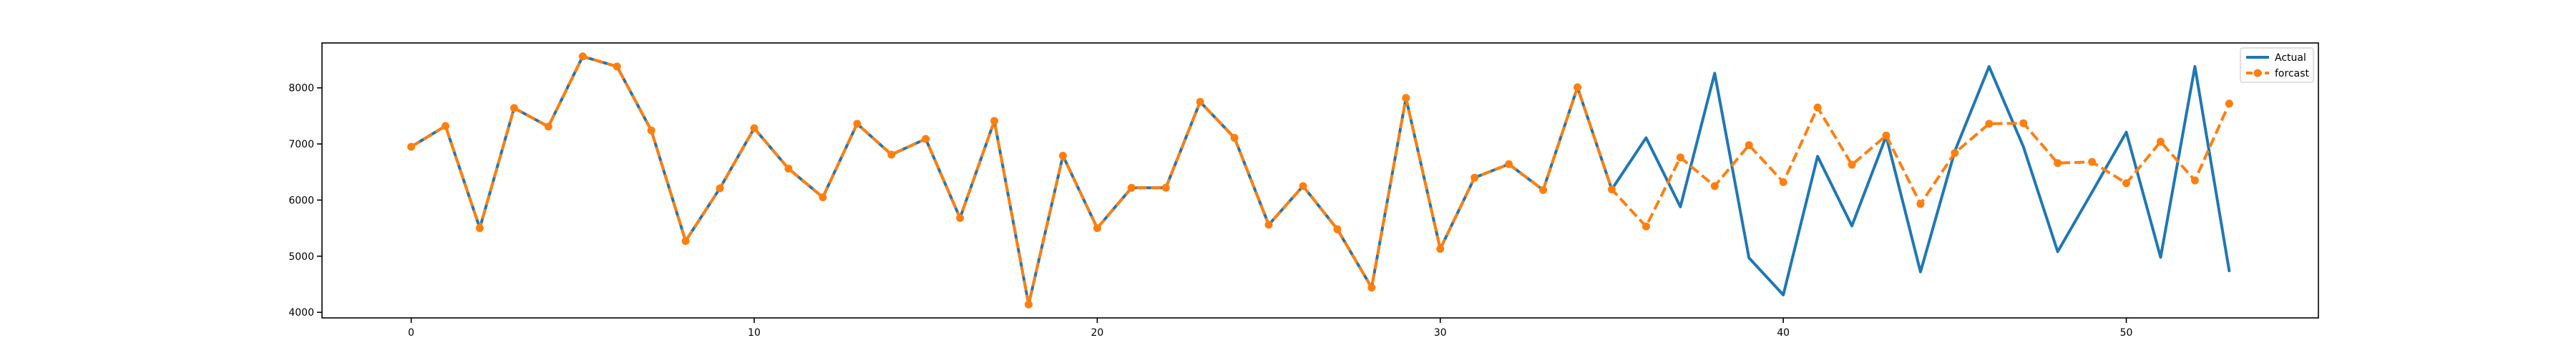 This screenshot has width=2576, height=358. Describe the element at coordinates (1097, 333) in the screenshot. I see `x-tick-label: 20` at that location.